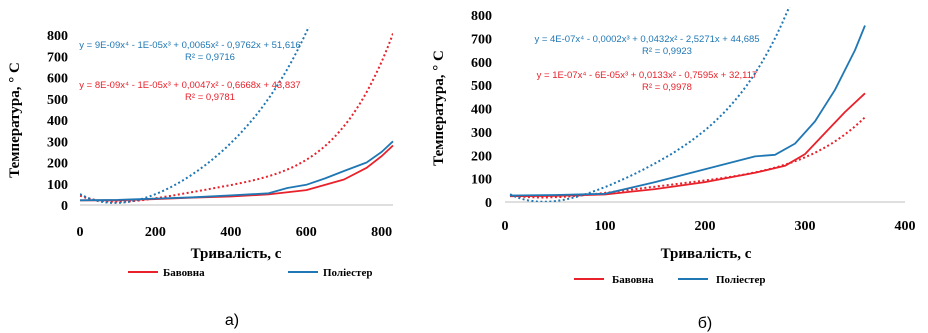 Image resolution: width=928 pixels, height=333 pixels. What do you see at coordinates (667, 51) in the screenshot?
I see `r-squared-polyester: R² = 0,9923` at bounding box center [667, 51].